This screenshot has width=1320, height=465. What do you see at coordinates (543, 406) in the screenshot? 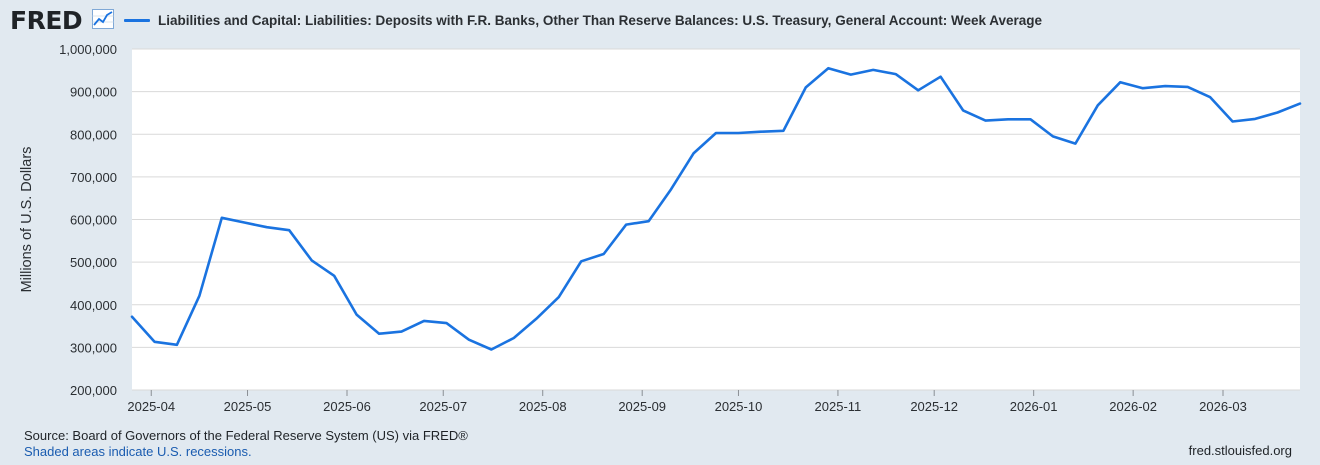
I see `x-tick-label: 2025-08` at bounding box center [543, 406].